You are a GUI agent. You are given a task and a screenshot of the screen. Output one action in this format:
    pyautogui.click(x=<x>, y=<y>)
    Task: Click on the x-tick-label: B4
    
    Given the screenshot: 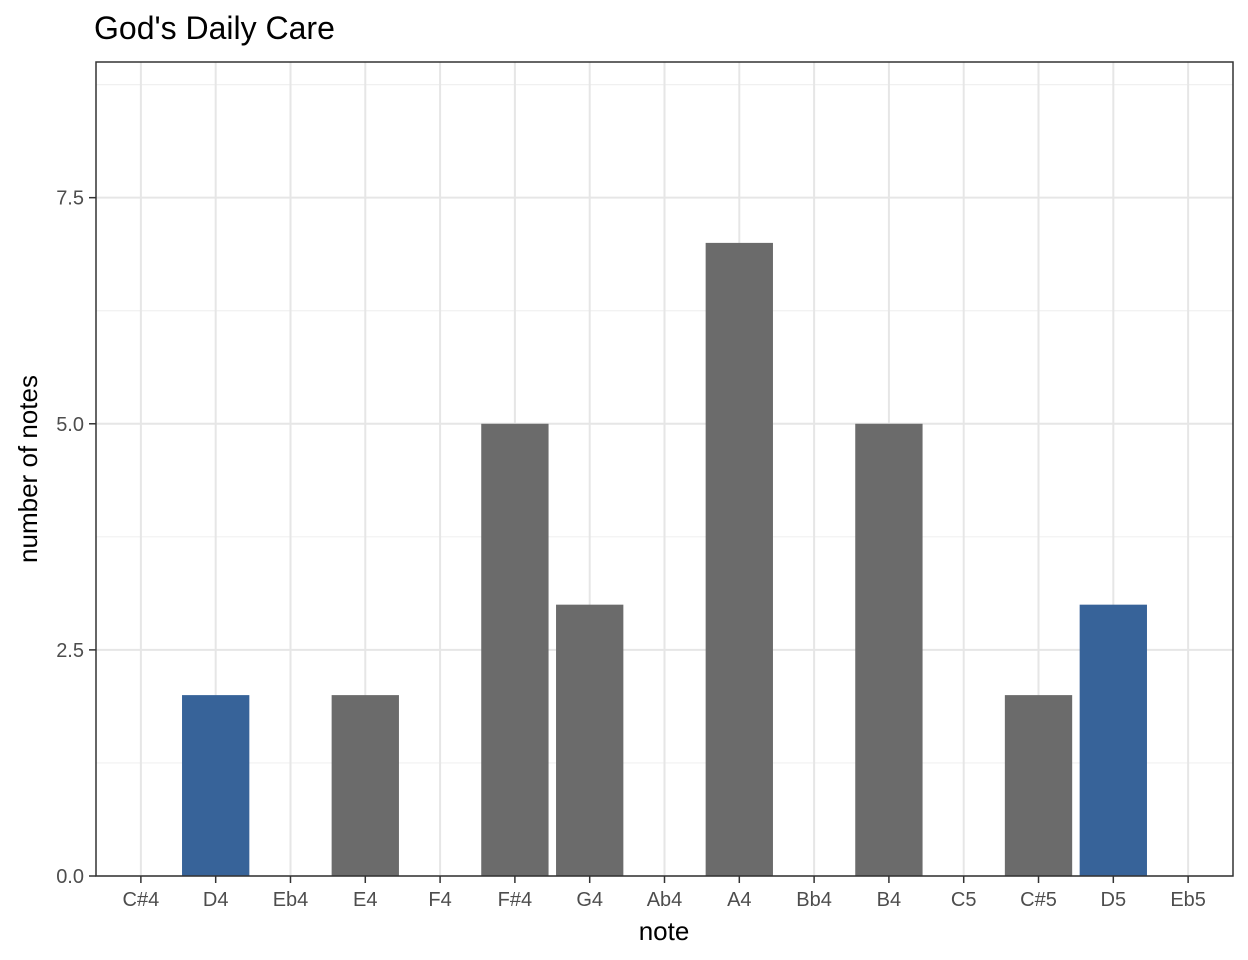 What is the action you would take?
    pyautogui.click(x=889, y=900)
    